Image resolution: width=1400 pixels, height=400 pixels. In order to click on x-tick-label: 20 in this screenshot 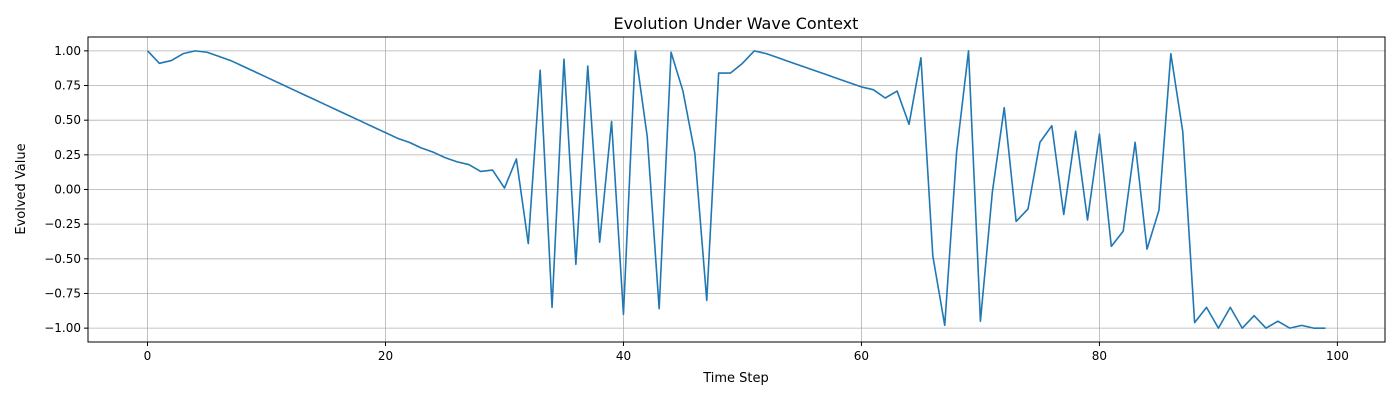, I will do `click(385, 356)`.